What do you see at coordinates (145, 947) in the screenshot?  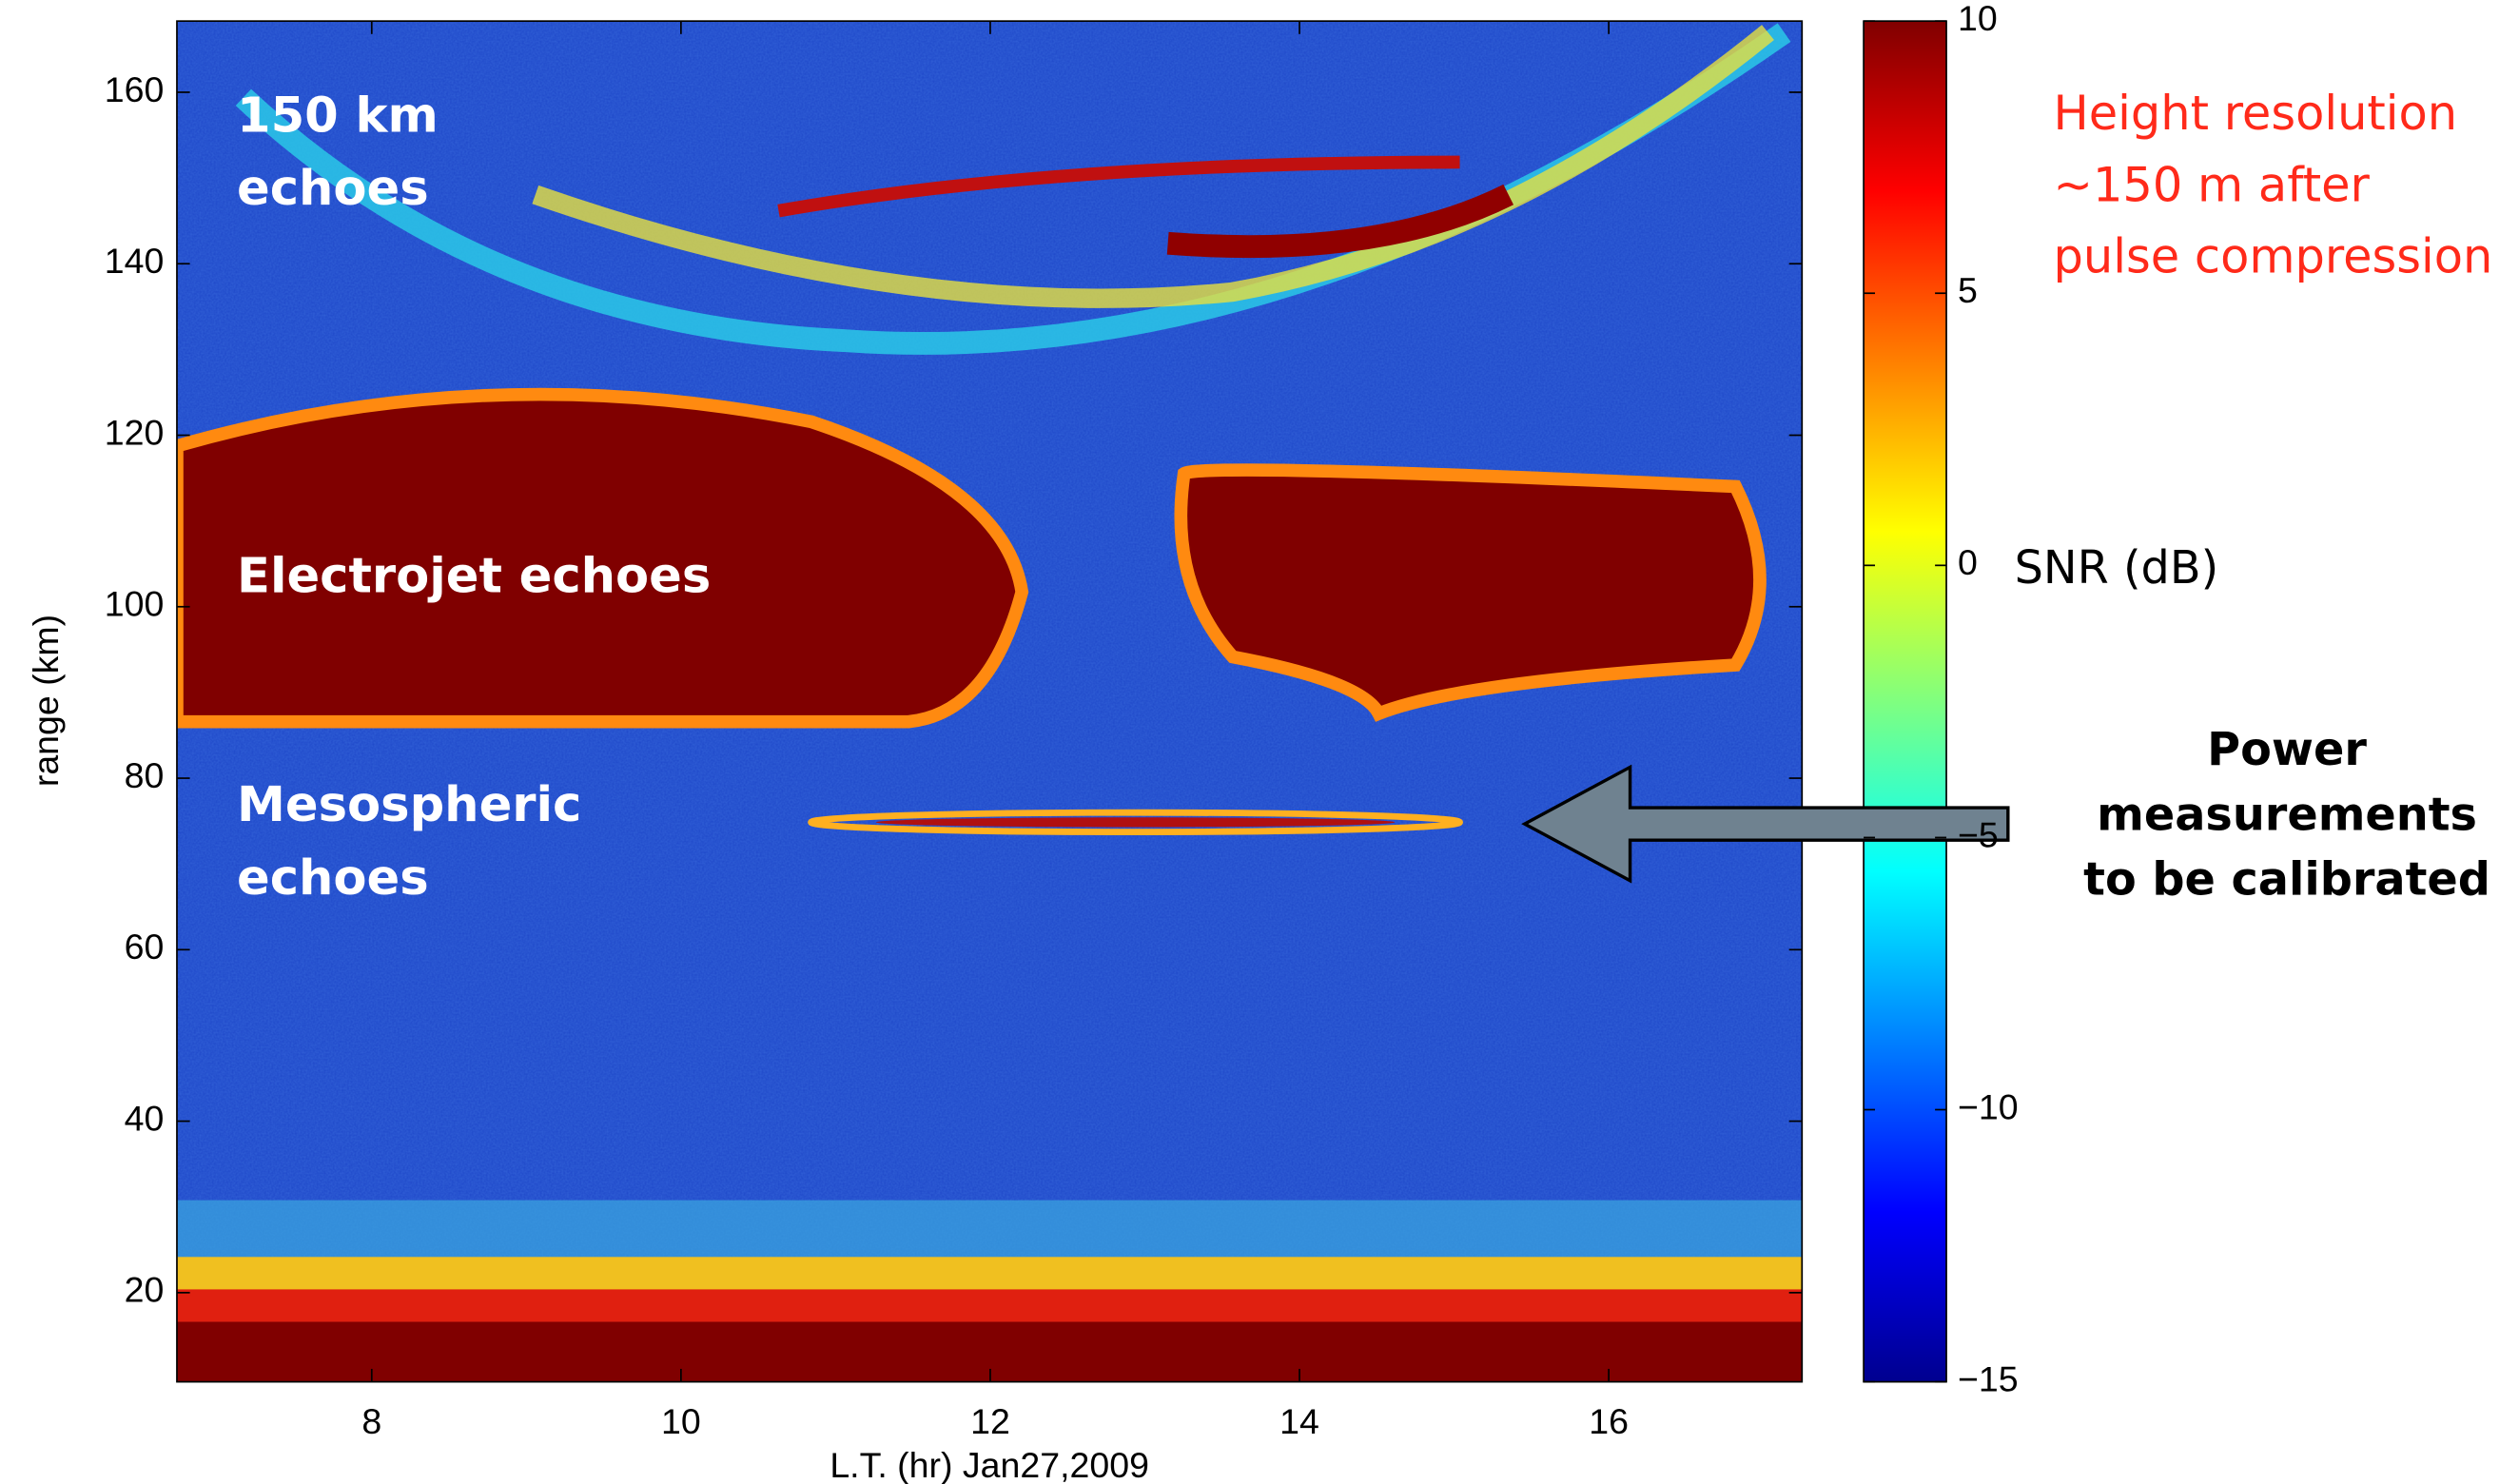 I see `y-tick-label: 60` at bounding box center [145, 947].